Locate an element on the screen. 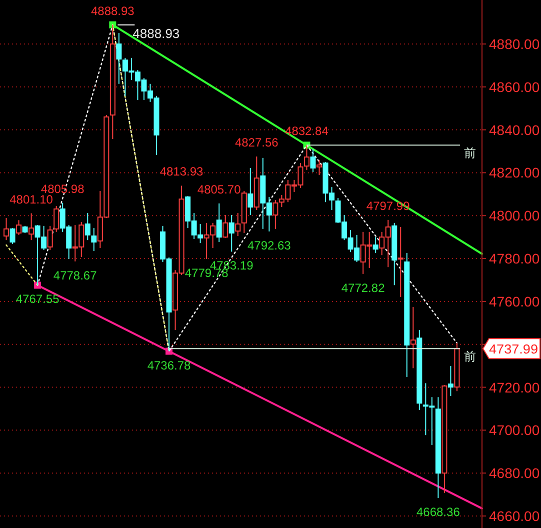  y-tick-label: 4780.00 is located at coordinates (514, 258).